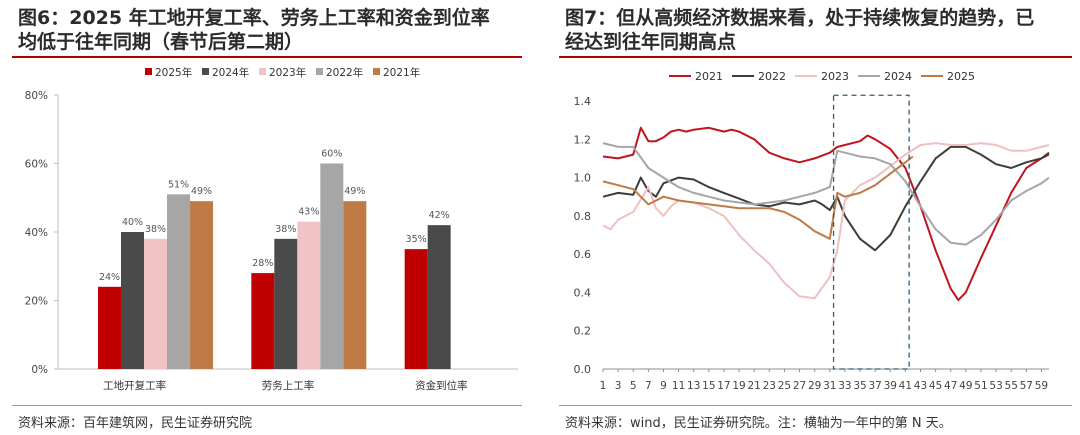  I want to click on x-tick-label: 39, so click(890, 386).